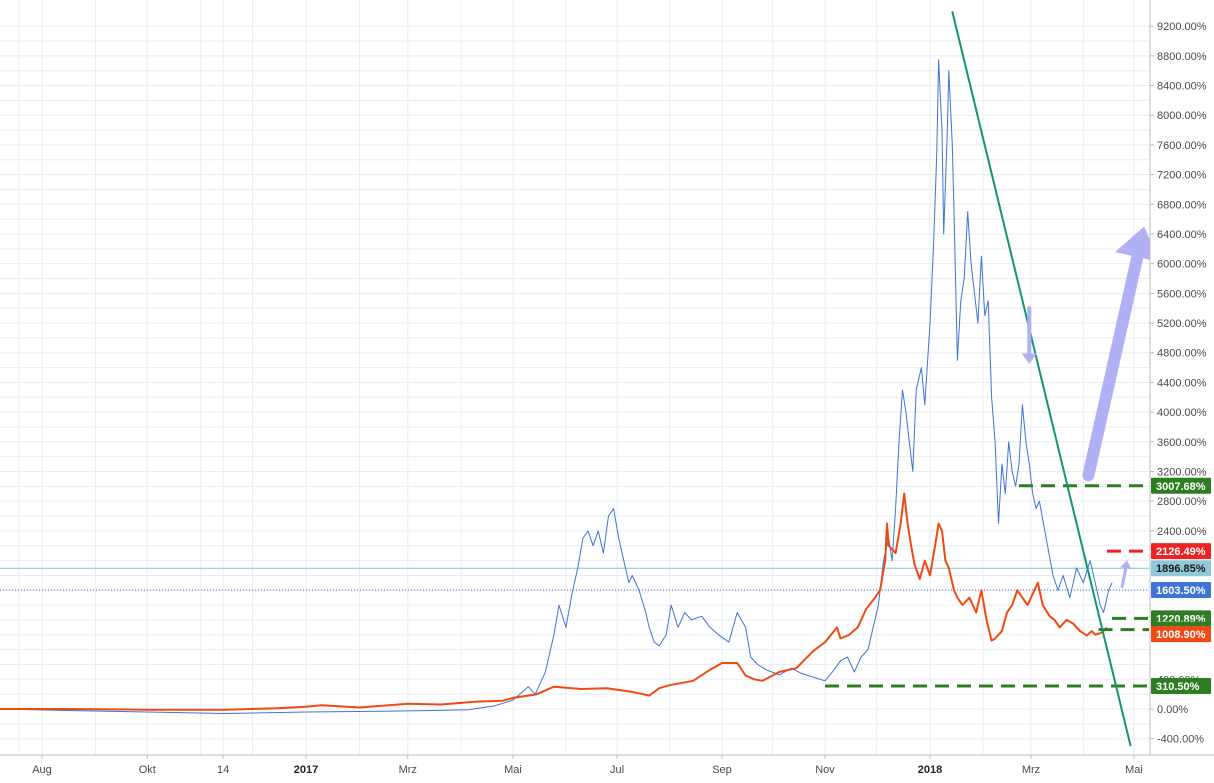 Image resolution: width=1214 pixels, height=783 pixels. Describe the element at coordinates (574, 579) in the screenshot. I see `reference-lines` at that location.